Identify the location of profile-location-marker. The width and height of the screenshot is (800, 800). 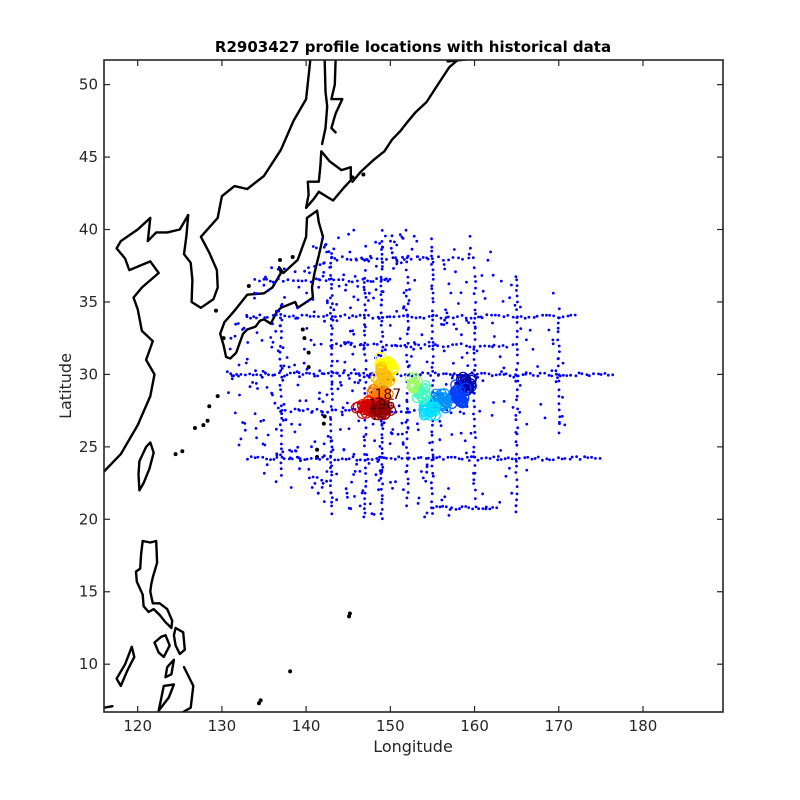
(446, 399).